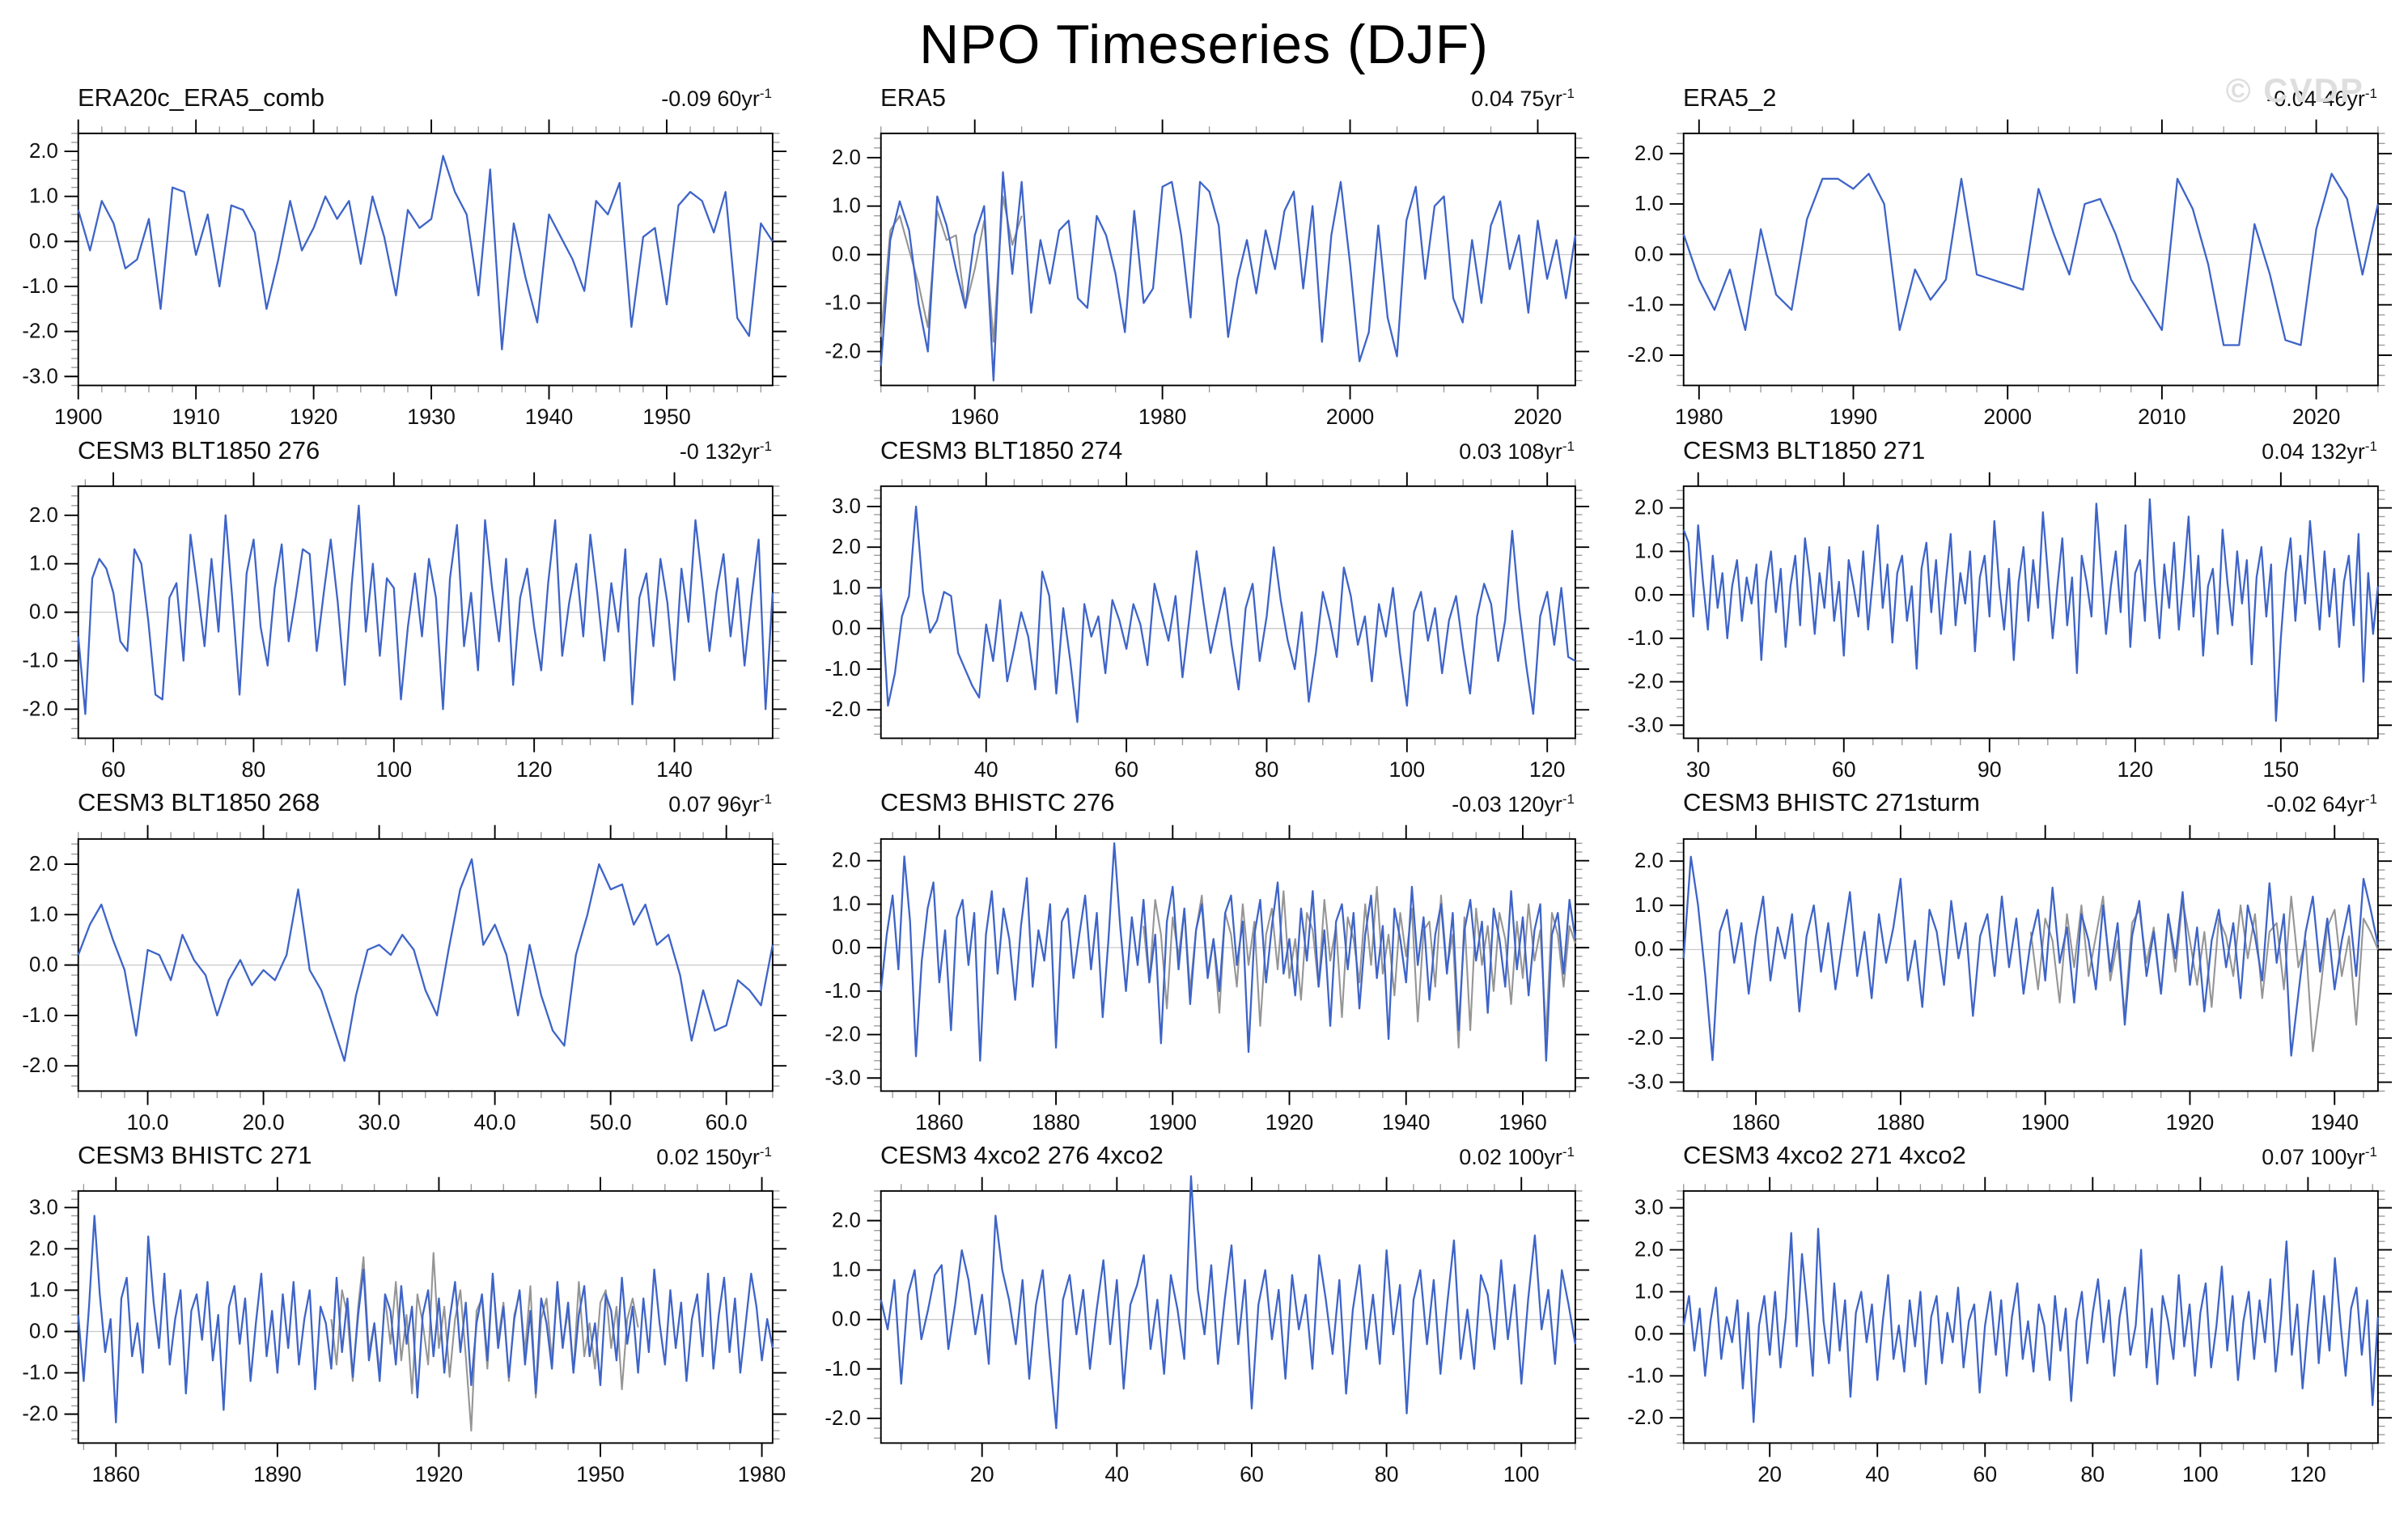 Image resolution: width=2408 pixels, height=1535 pixels. What do you see at coordinates (404, 804) in the screenshot?
I see `panel-header: CESM3 BLT1850 268 0.07 96yr-1` at bounding box center [404, 804].